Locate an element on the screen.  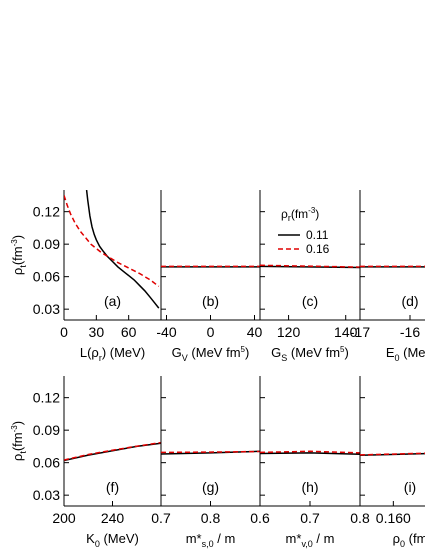
x-axis-title: K0 (MeV) is located at coordinates (112, 540).